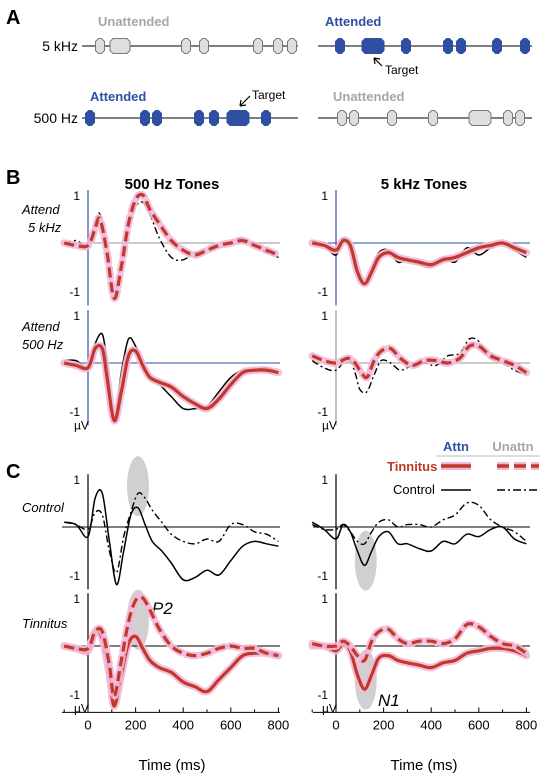 The image size is (550, 776). What do you see at coordinates (172, 765) in the screenshot?
I see `x-axis-label-left: Time (ms)` at bounding box center [172, 765].